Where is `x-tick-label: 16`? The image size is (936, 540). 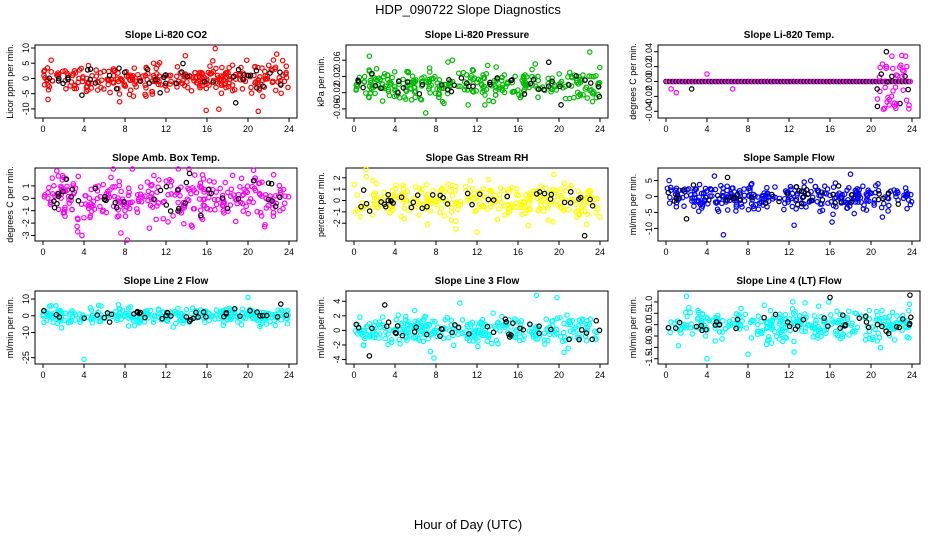 x-tick-label: 16 is located at coordinates (518, 129).